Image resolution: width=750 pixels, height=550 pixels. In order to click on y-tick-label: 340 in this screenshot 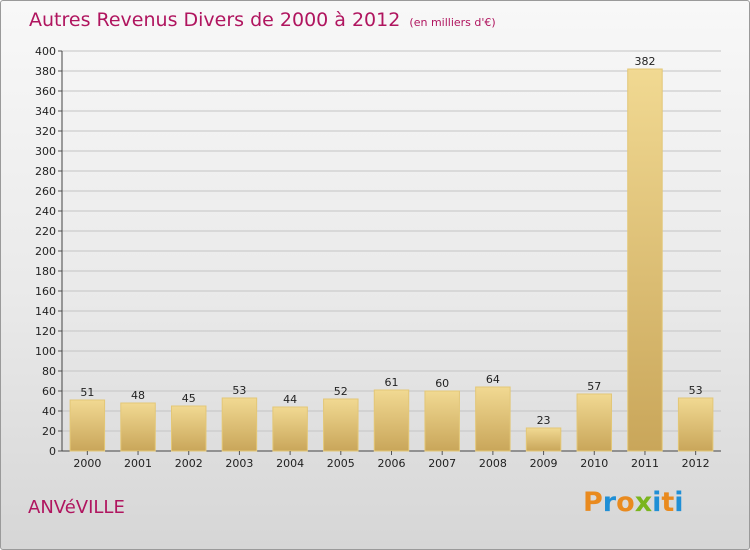, I will do `click(45, 111)`.